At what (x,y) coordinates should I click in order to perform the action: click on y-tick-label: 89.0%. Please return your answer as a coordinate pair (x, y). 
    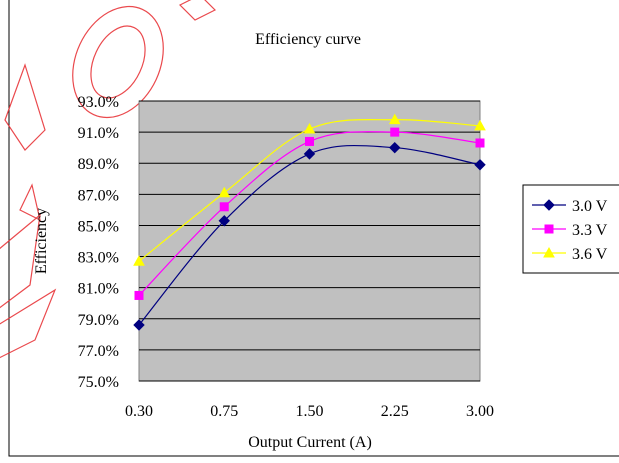
    Looking at the image, I should click on (98, 164).